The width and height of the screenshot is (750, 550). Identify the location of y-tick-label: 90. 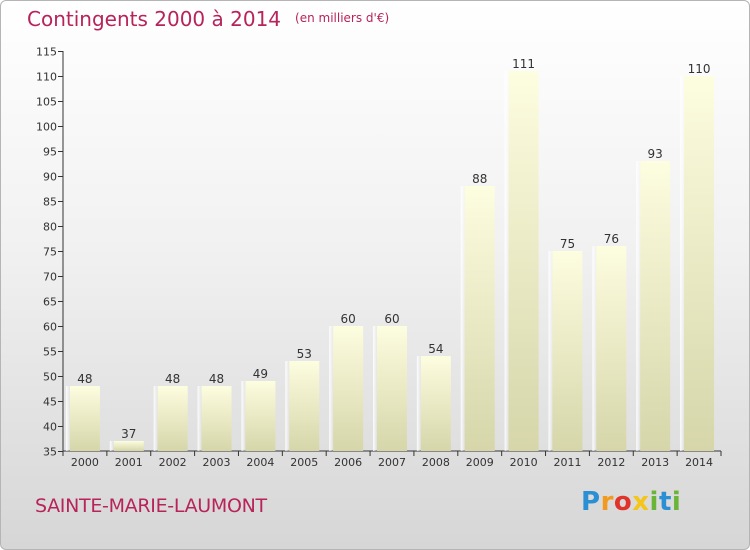
(50, 177).